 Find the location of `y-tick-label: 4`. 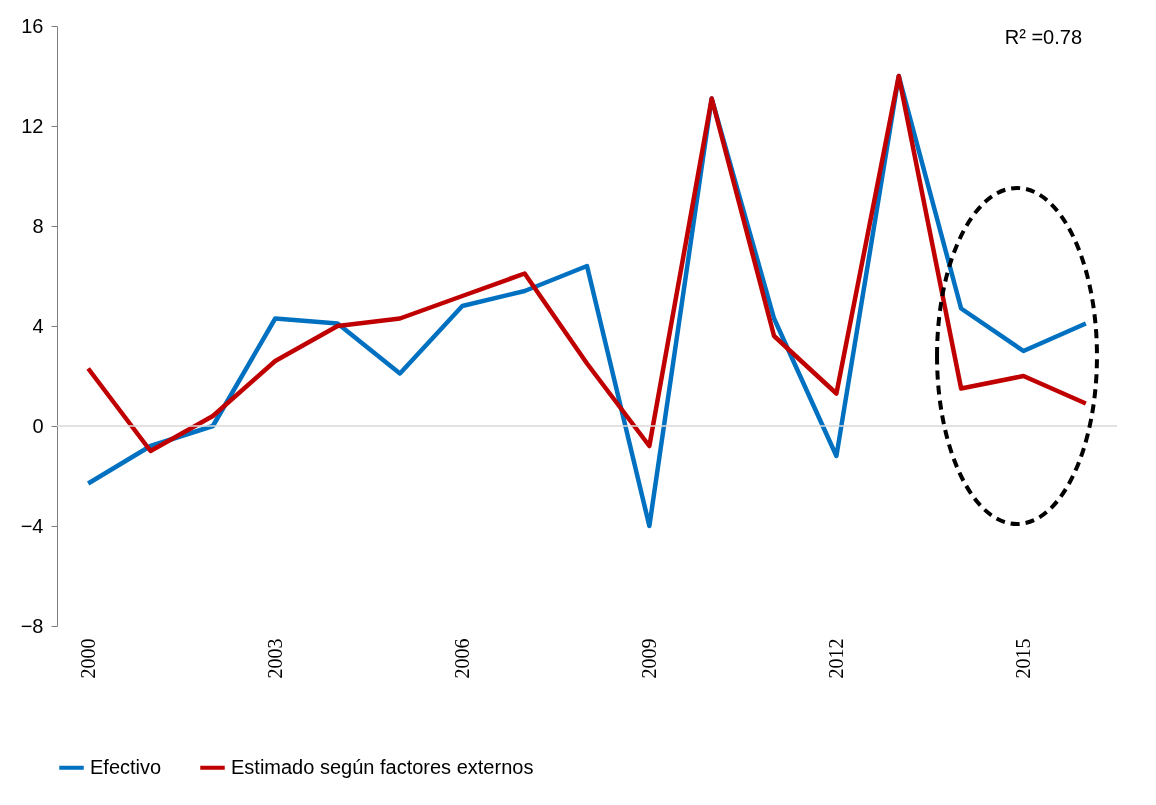

y-tick-label: 4 is located at coordinates (38, 325).